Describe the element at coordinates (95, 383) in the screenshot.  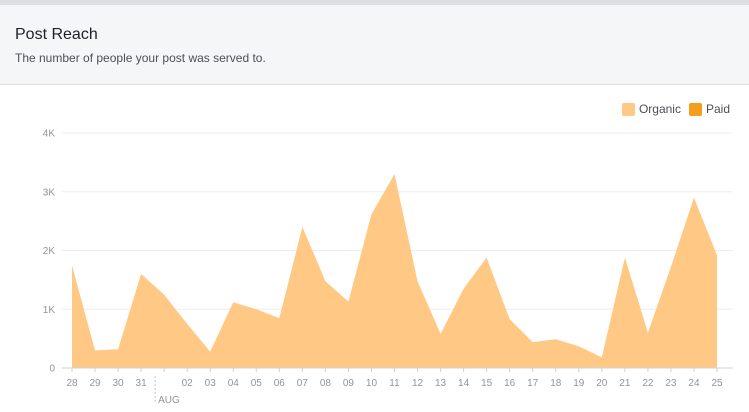
I see `x-tick-label: 29` at that location.